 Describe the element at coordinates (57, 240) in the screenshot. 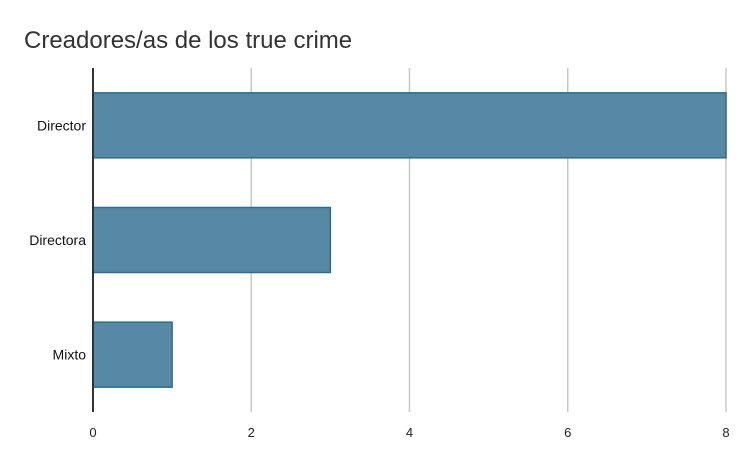

I see `y-category-label: Directora` at that location.